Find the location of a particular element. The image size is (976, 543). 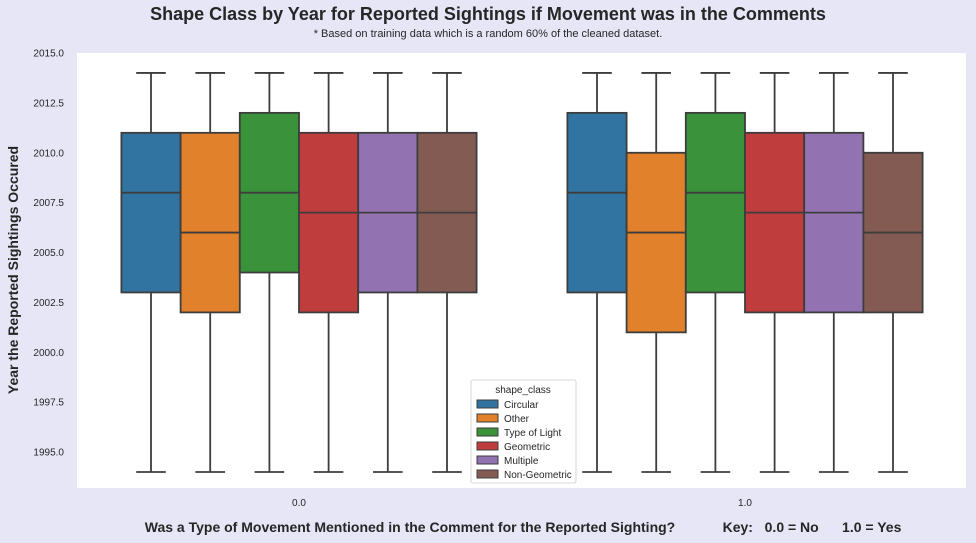

legend-label: Type of Light is located at coordinates (532, 433).